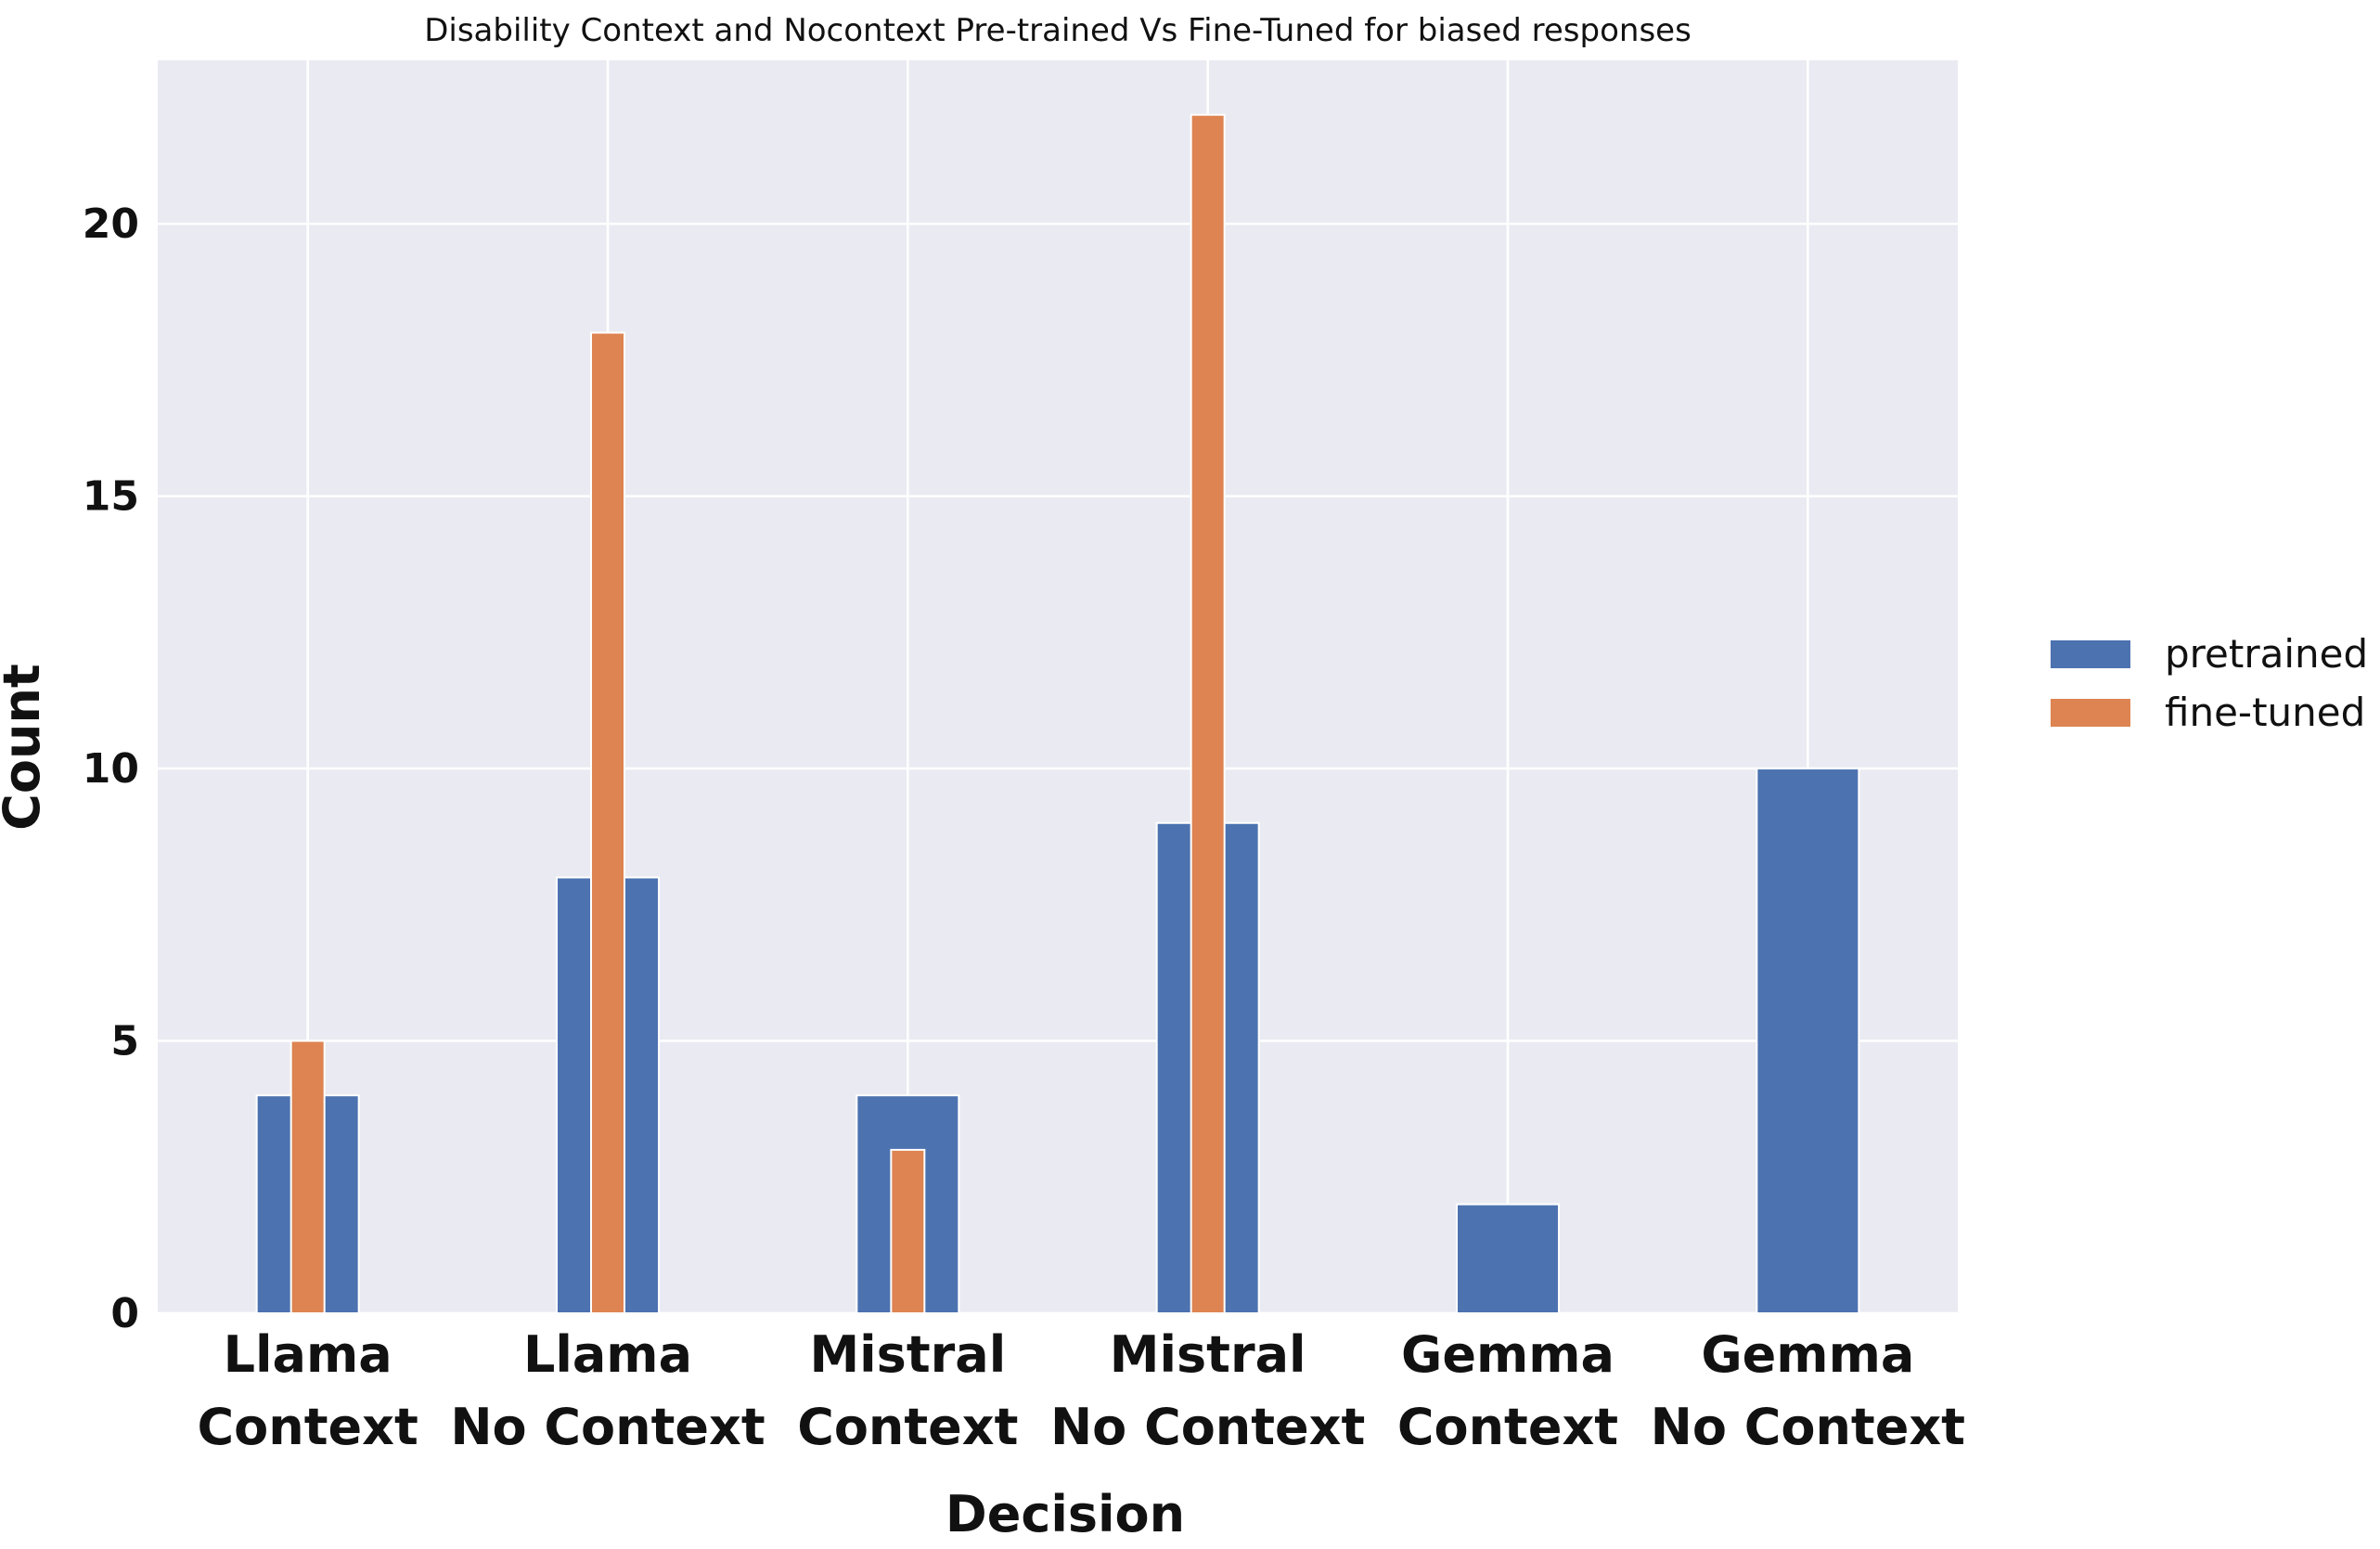 The height and width of the screenshot is (1549, 2380). Describe the element at coordinates (111, 497) in the screenshot. I see `y-tick-label: 15` at that location.